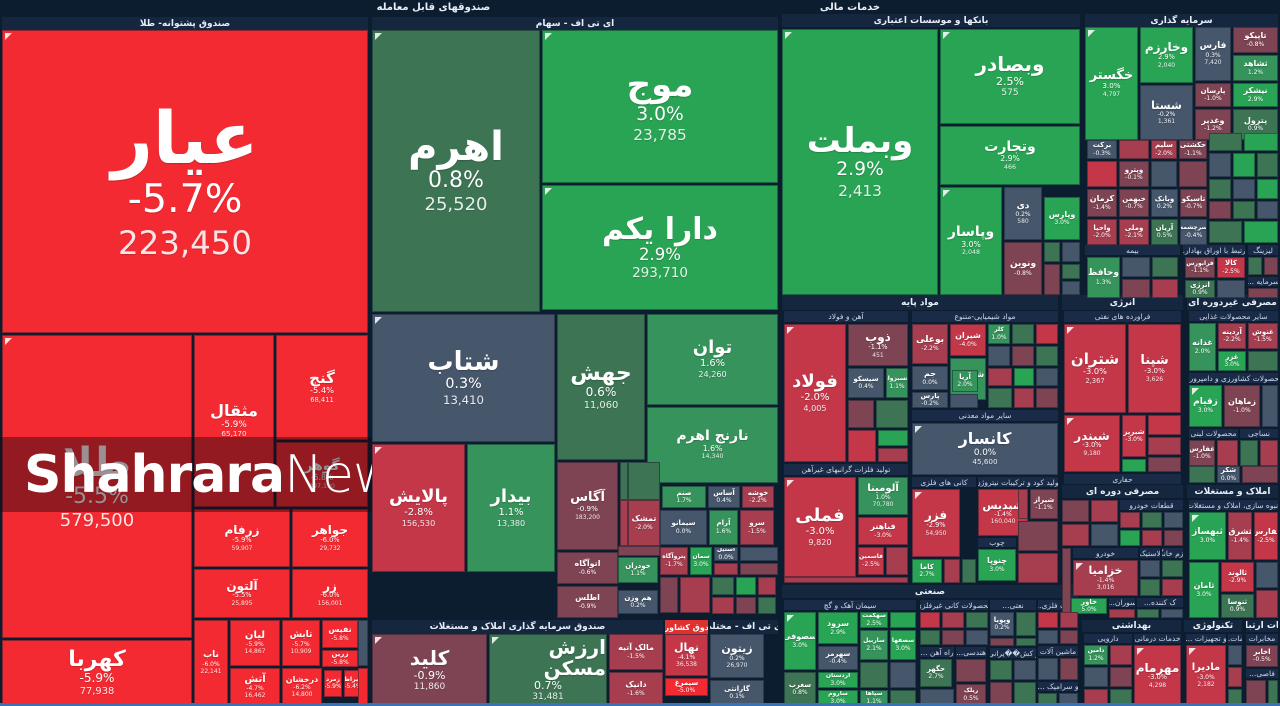 This screenshot has height=706, width=1280. I want to click on tile-بوعلی: بوعلی -2.2%, so click(930, 344).